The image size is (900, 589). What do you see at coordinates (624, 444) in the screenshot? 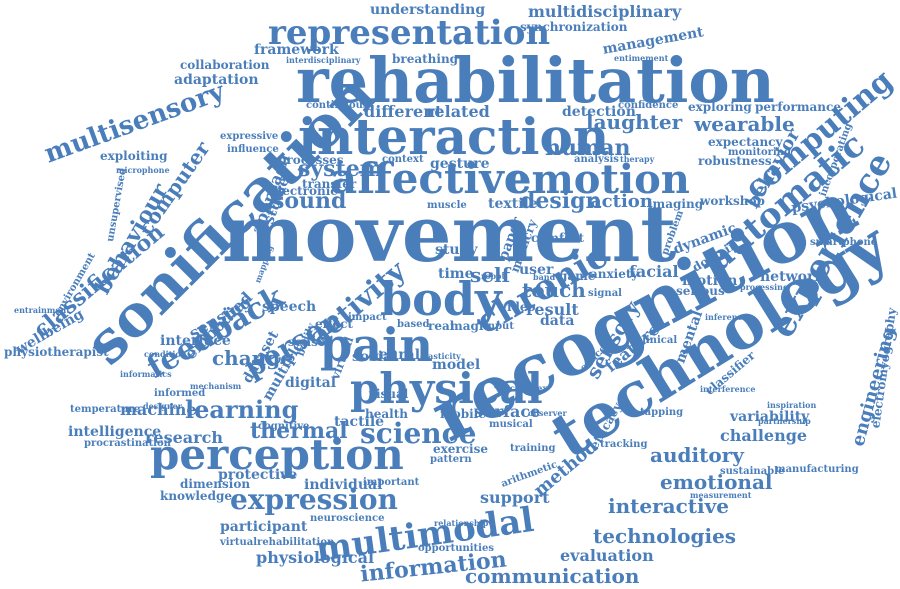
I see `word-tracking: tracking` at bounding box center [624, 444].